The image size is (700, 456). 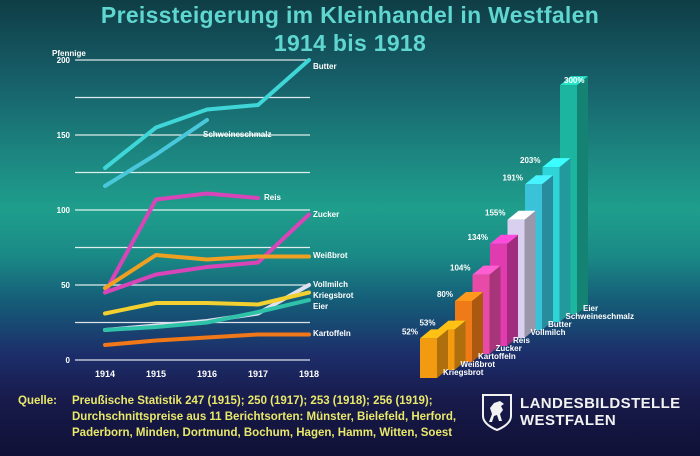 I want to click on y-tick-label: 100, so click(x=64, y=210).